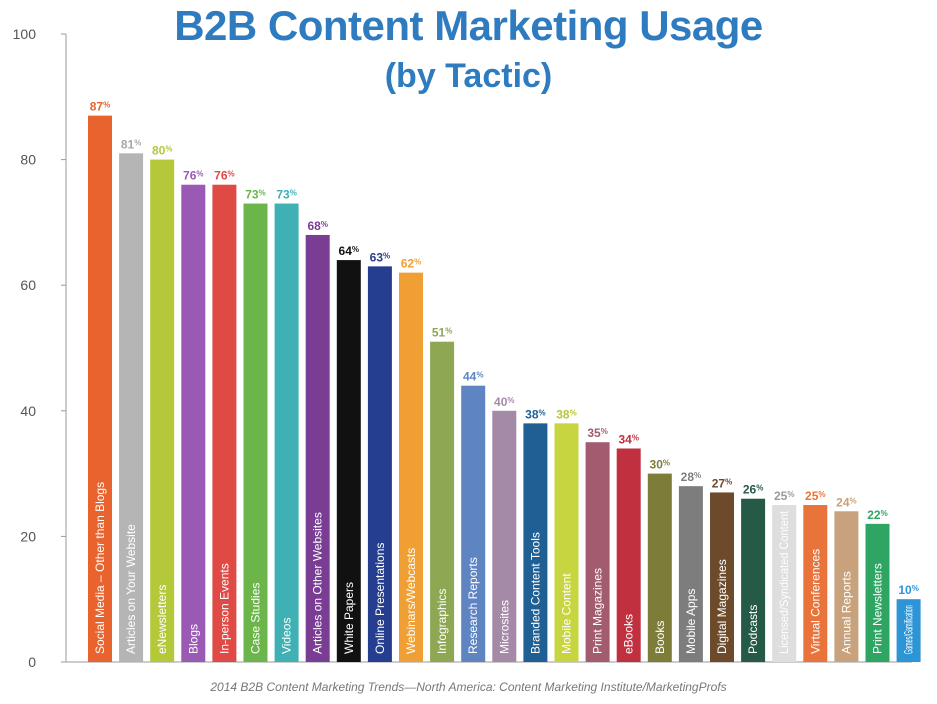  I want to click on bar-value-label: 62%, so click(411, 264).